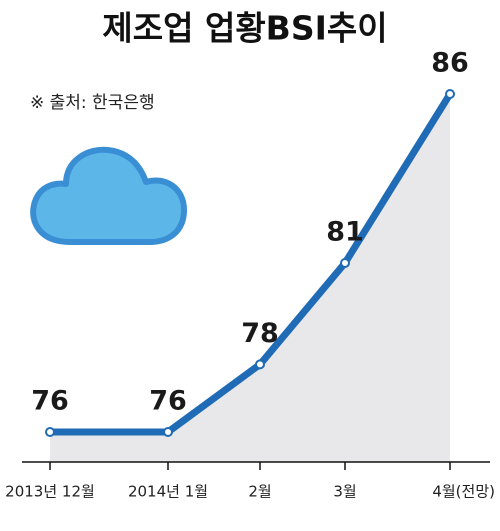 Image resolution: width=500 pixels, height=531 pixels. Describe the element at coordinates (259, 492) in the screenshot. I see `x-tick-label: 2월` at that location.